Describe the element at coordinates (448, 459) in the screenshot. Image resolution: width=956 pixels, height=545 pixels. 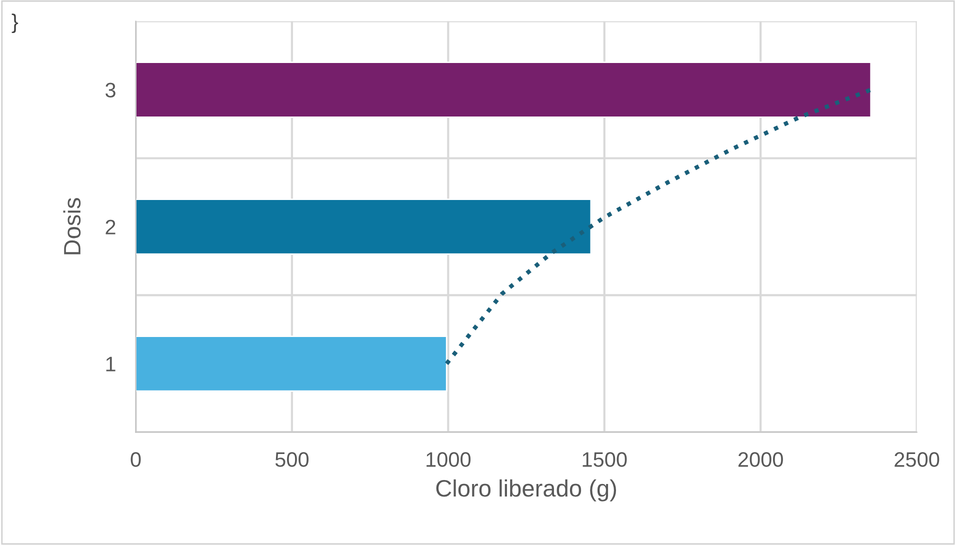
I see `x-tick-label: 1000` at that location.